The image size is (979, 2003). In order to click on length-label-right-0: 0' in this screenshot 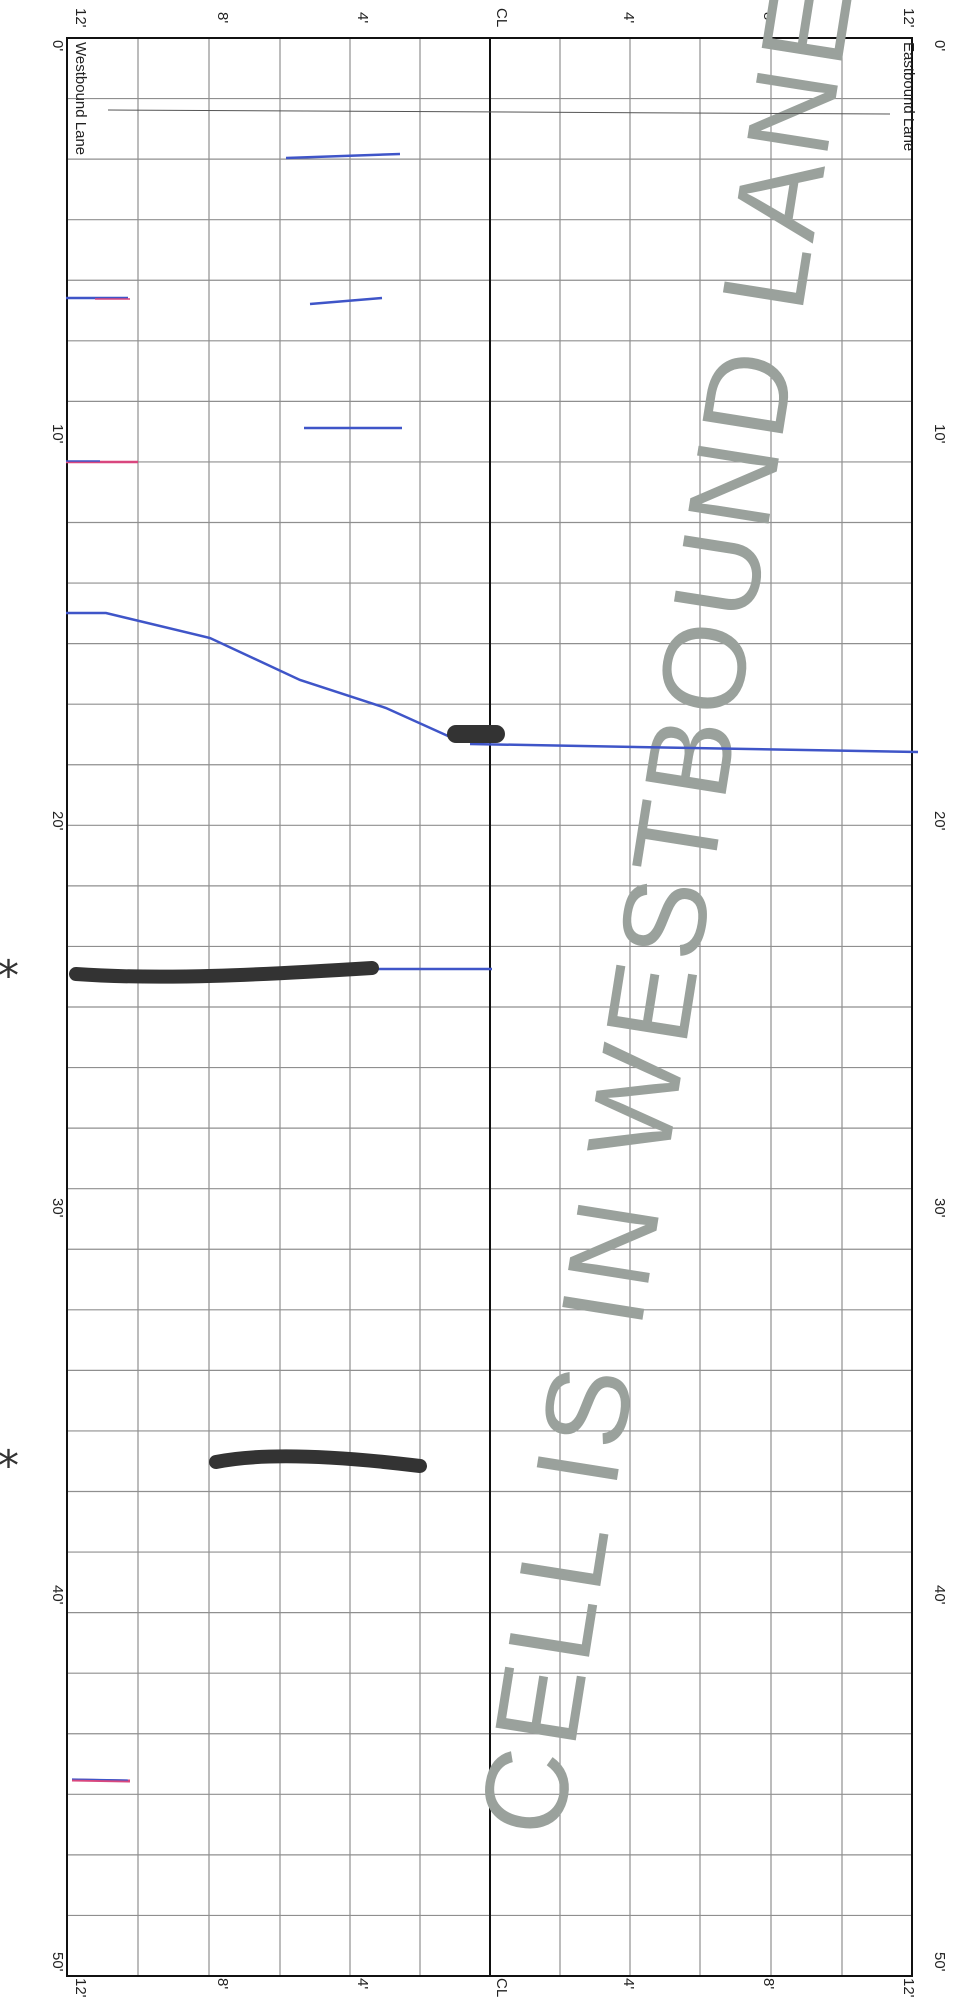, I will do `click(939, 45)`.